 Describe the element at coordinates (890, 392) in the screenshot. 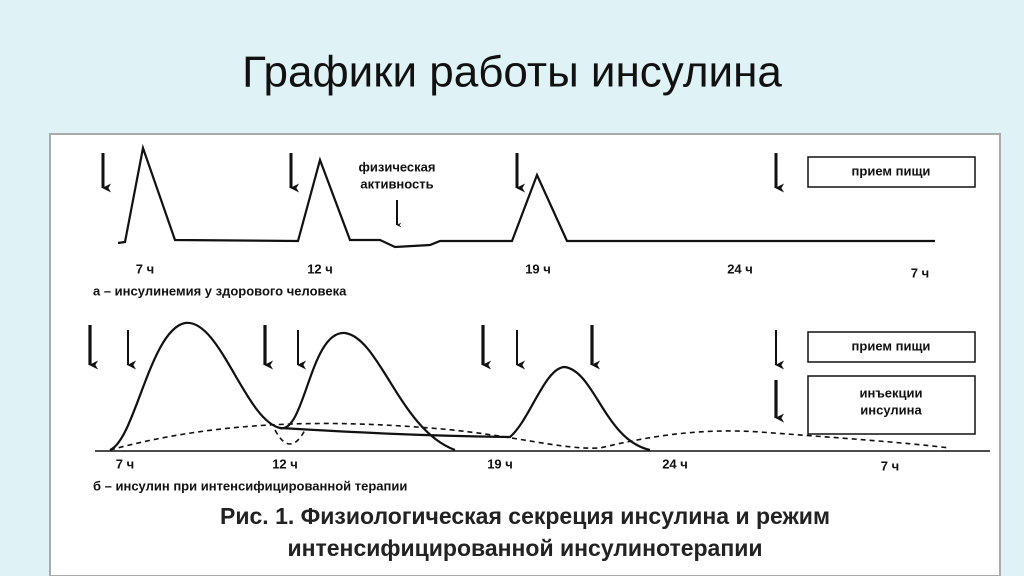

I see `legend-label: инъекции` at that location.